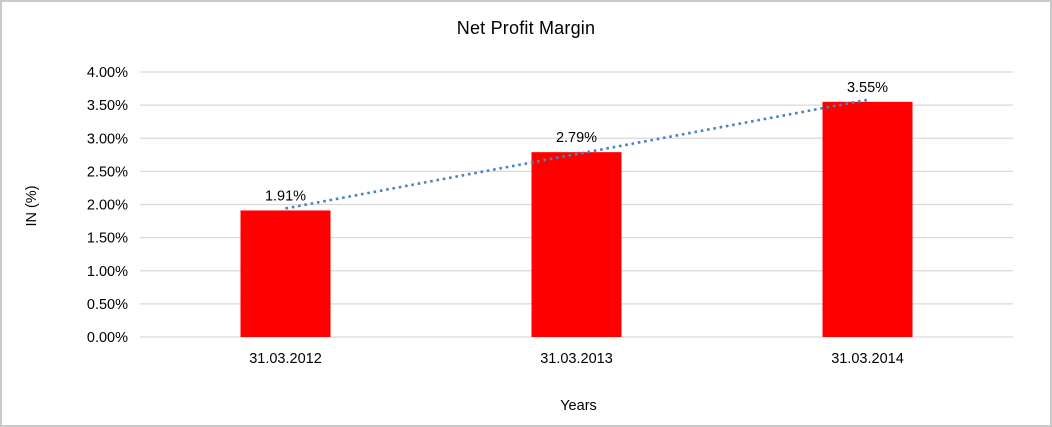 Image resolution: width=1052 pixels, height=427 pixels. Describe the element at coordinates (107, 106) in the screenshot. I see `y-tick-label: 3.50%` at that location.